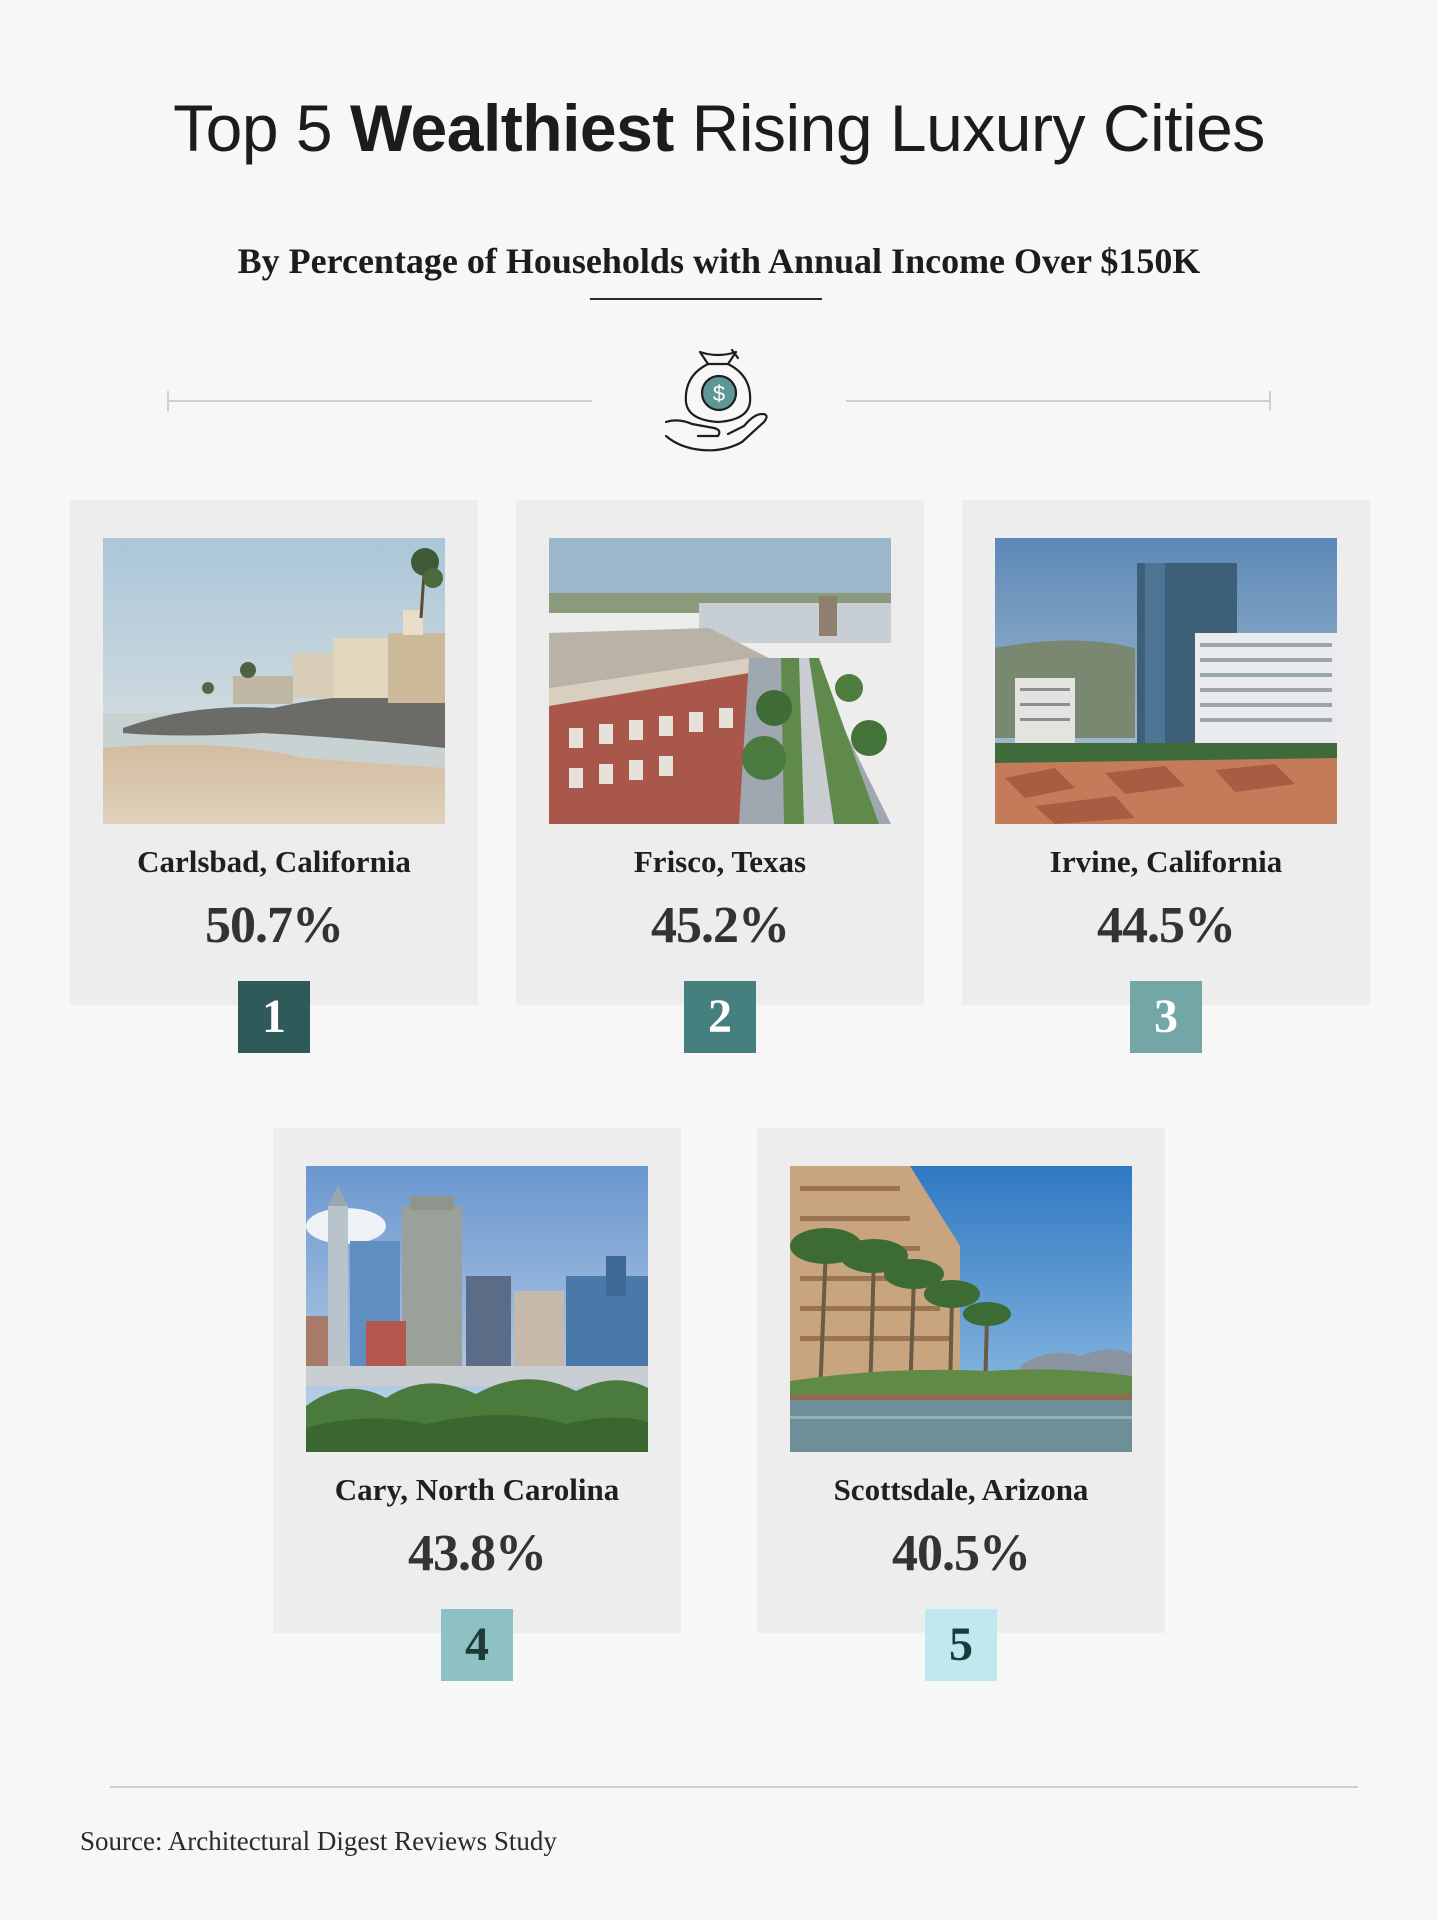 The width and height of the screenshot is (1438, 1920). Describe the element at coordinates (1166, 1017) in the screenshot. I see `rank-badge-3: 3` at that location.